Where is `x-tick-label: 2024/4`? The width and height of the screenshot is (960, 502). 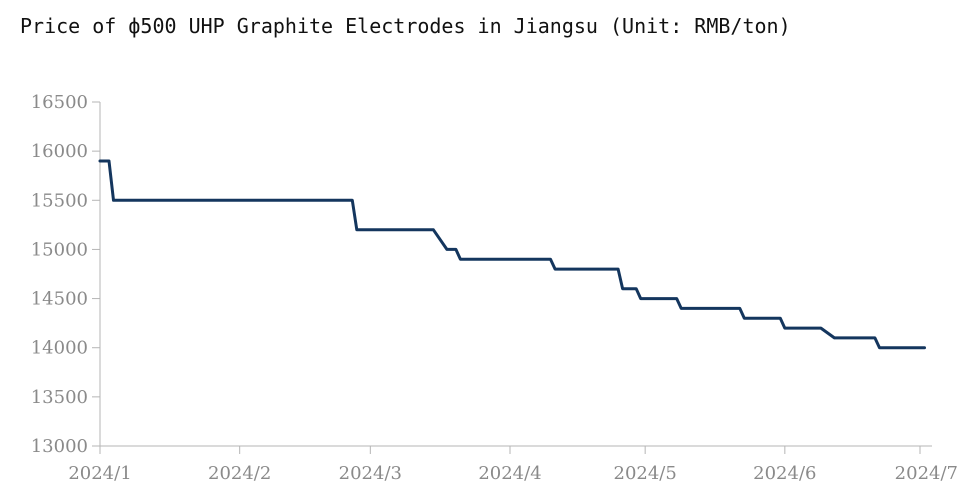
x-tick-label: 2024/4 is located at coordinates (509, 473).